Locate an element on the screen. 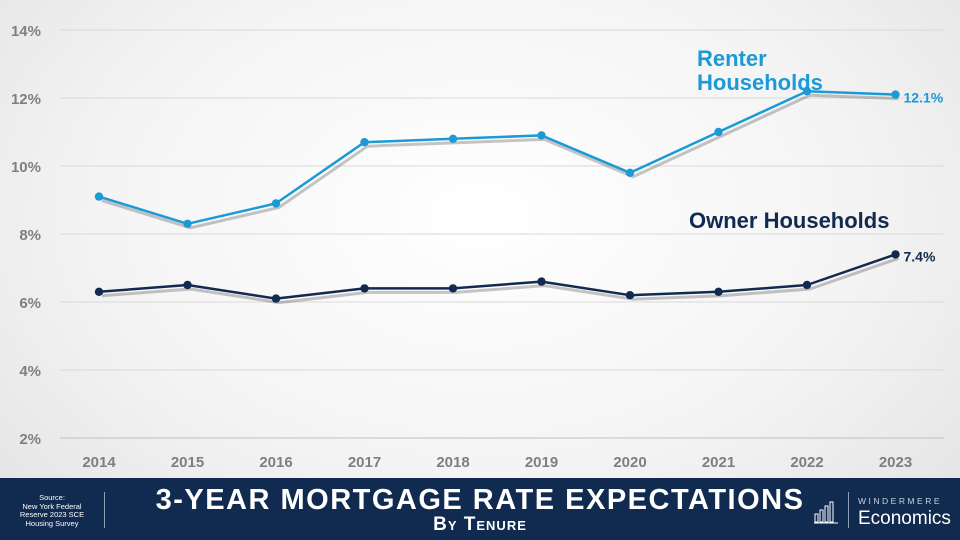 The width and height of the screenshot is (960, 540). x-tick-label: 2020 is located at coordinates (629, 462).